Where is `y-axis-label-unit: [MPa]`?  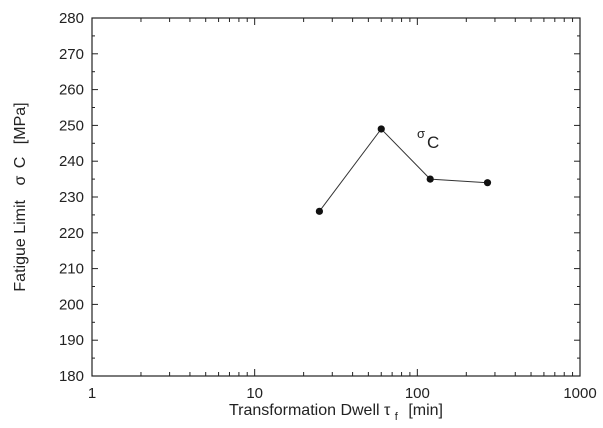 y-axis-label-unit: [MPa] is located at coordinates (20, 123).